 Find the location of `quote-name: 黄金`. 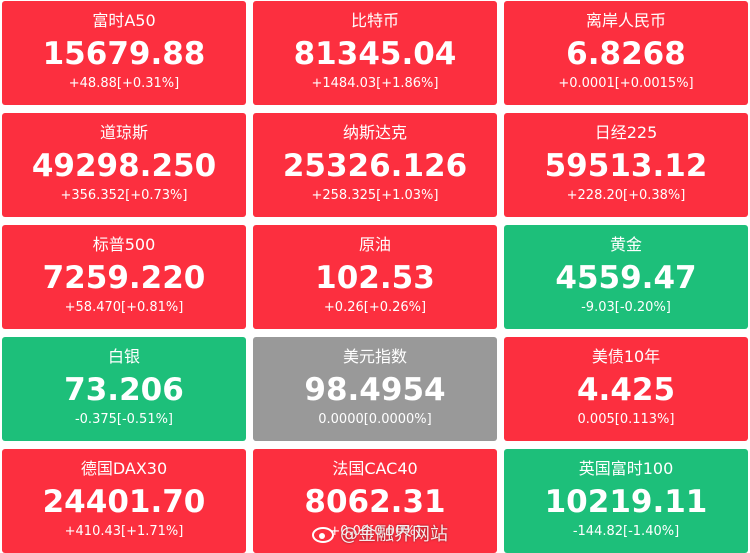

quote-name: 黄金 is located at coordinates (625, 244).